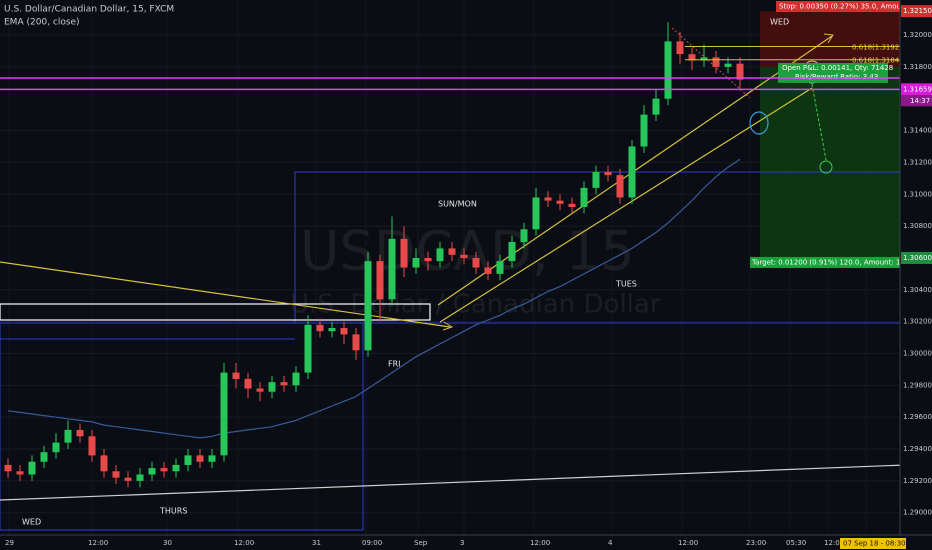 The image size is (932, 550). Describe the element at coordinates (173, 511) in the screenshot. I see `day-label: THURS` at that location.